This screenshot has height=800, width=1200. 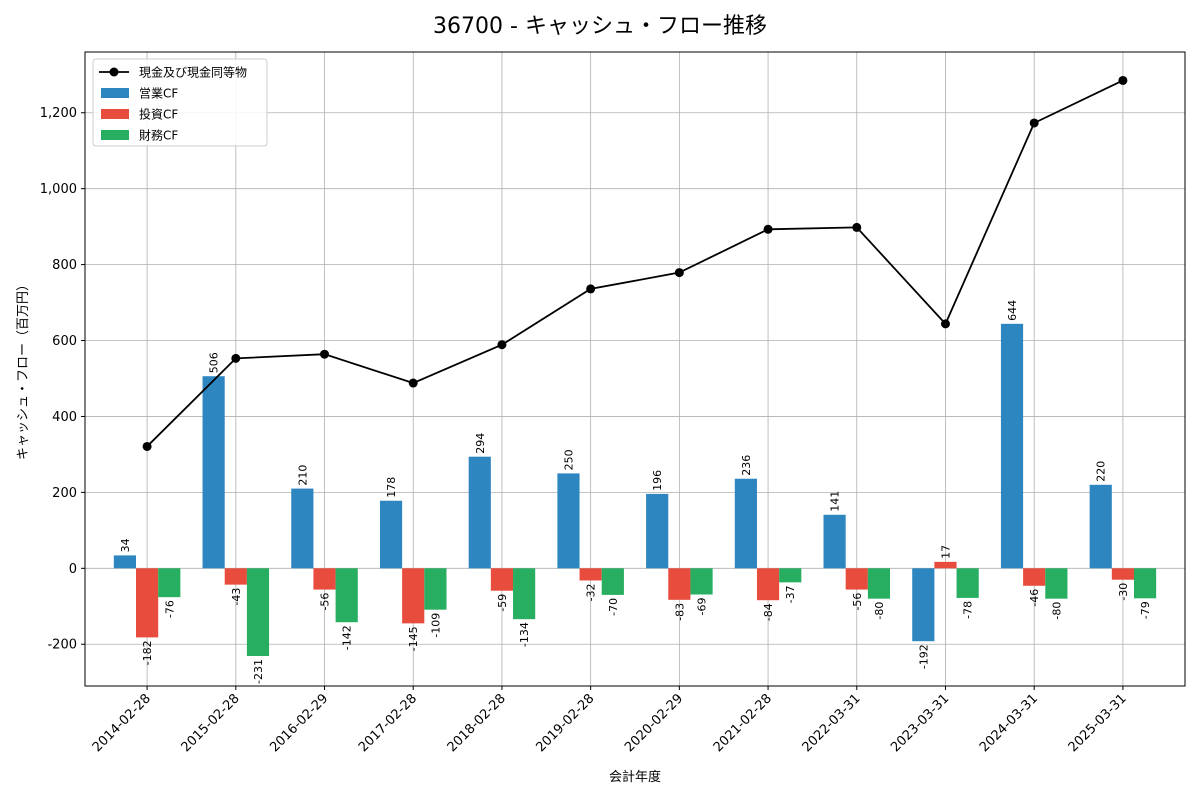 I want to click on bar-財務CF-2023-03-31, so click(x=967, y=583).